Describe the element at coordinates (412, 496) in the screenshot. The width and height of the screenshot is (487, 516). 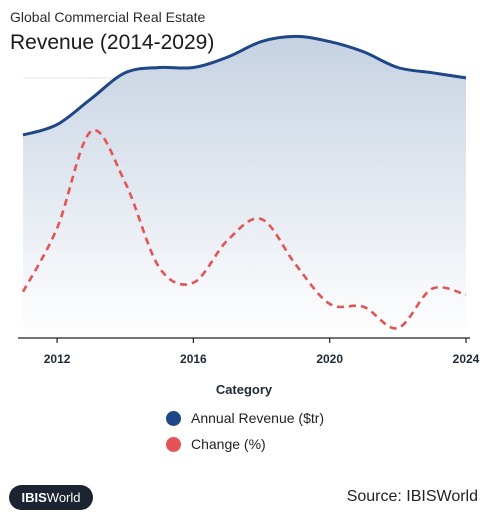
I see `source-note: Source: IBISWorld` at that location.